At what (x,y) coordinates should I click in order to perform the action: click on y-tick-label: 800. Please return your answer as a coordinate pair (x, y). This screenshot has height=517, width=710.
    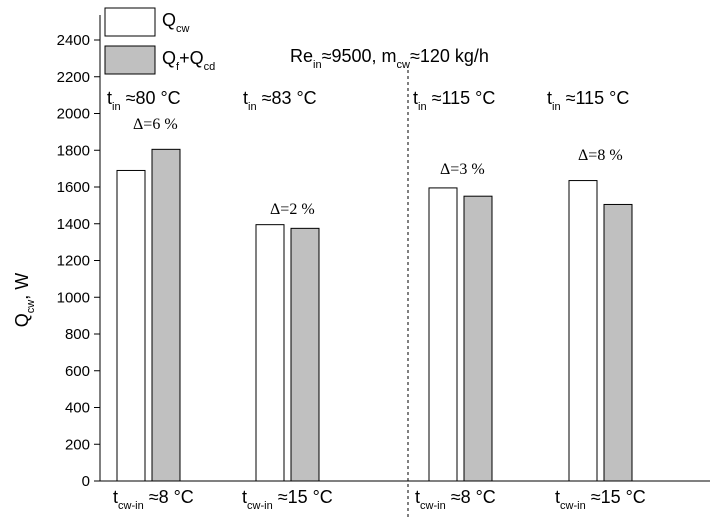
    Looking at the image, I should click on (77, 334).